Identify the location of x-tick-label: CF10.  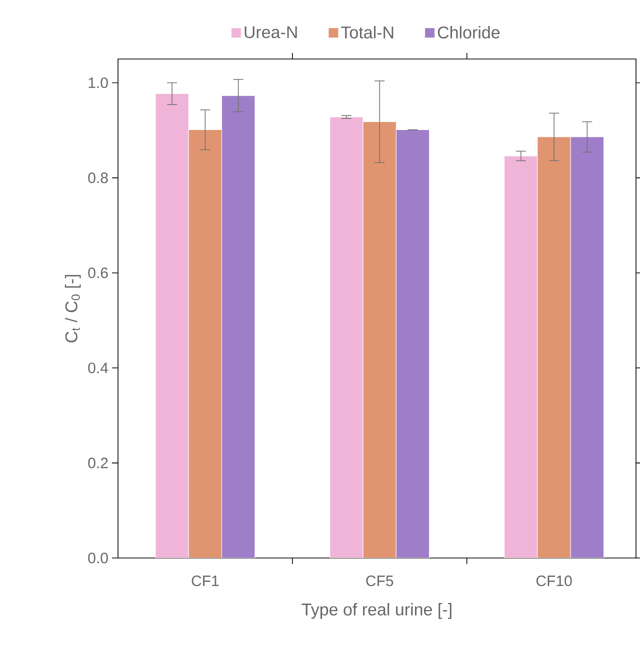
(554, 581).